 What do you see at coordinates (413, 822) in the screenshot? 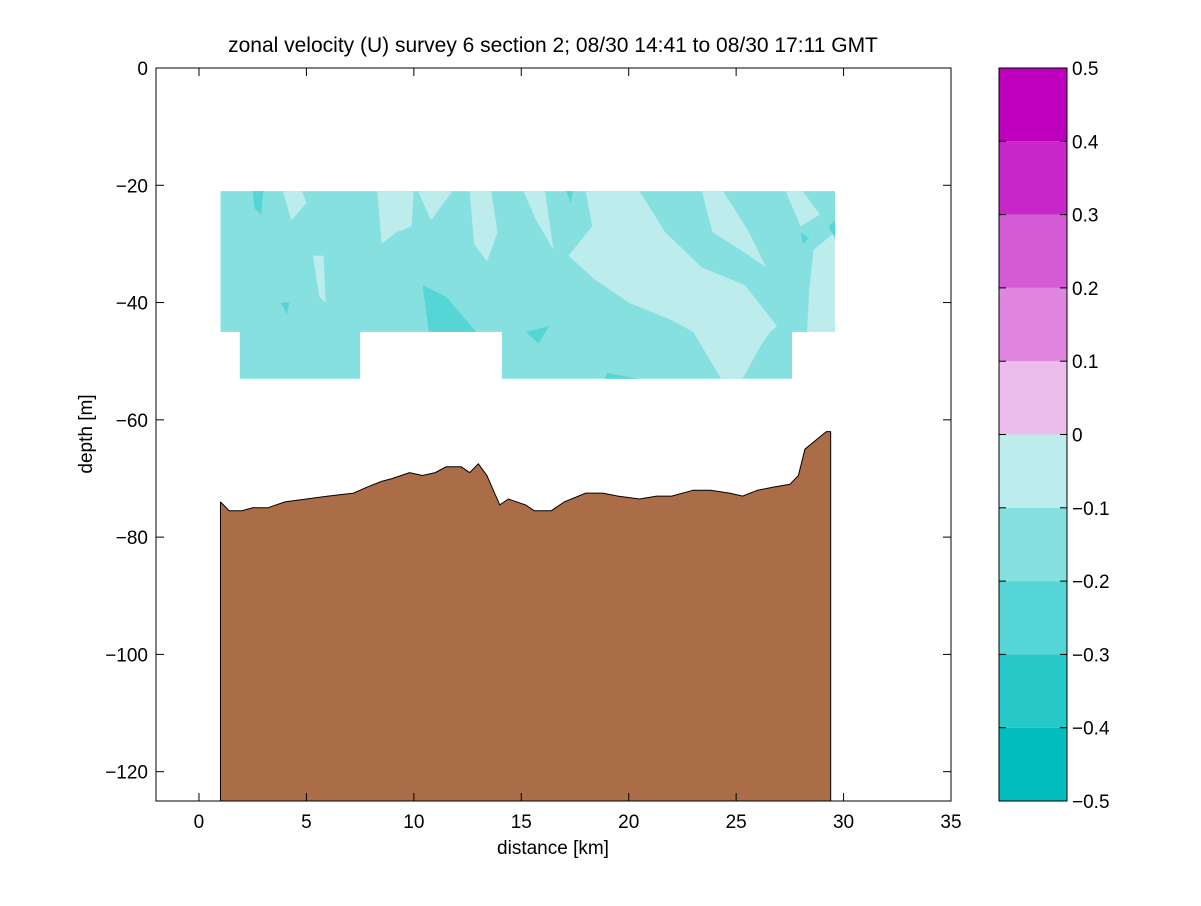
I see `x-tick-label-10: 10` at bounding box center [413, 822].